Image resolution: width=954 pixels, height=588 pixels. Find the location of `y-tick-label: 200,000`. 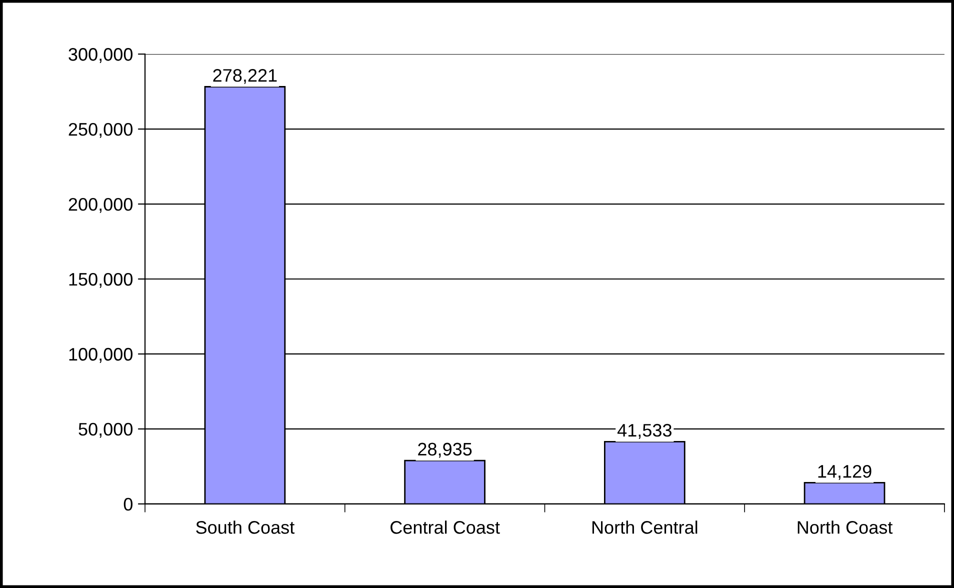

y-tick-label: 200,000 is located at coordinates (100, 205).